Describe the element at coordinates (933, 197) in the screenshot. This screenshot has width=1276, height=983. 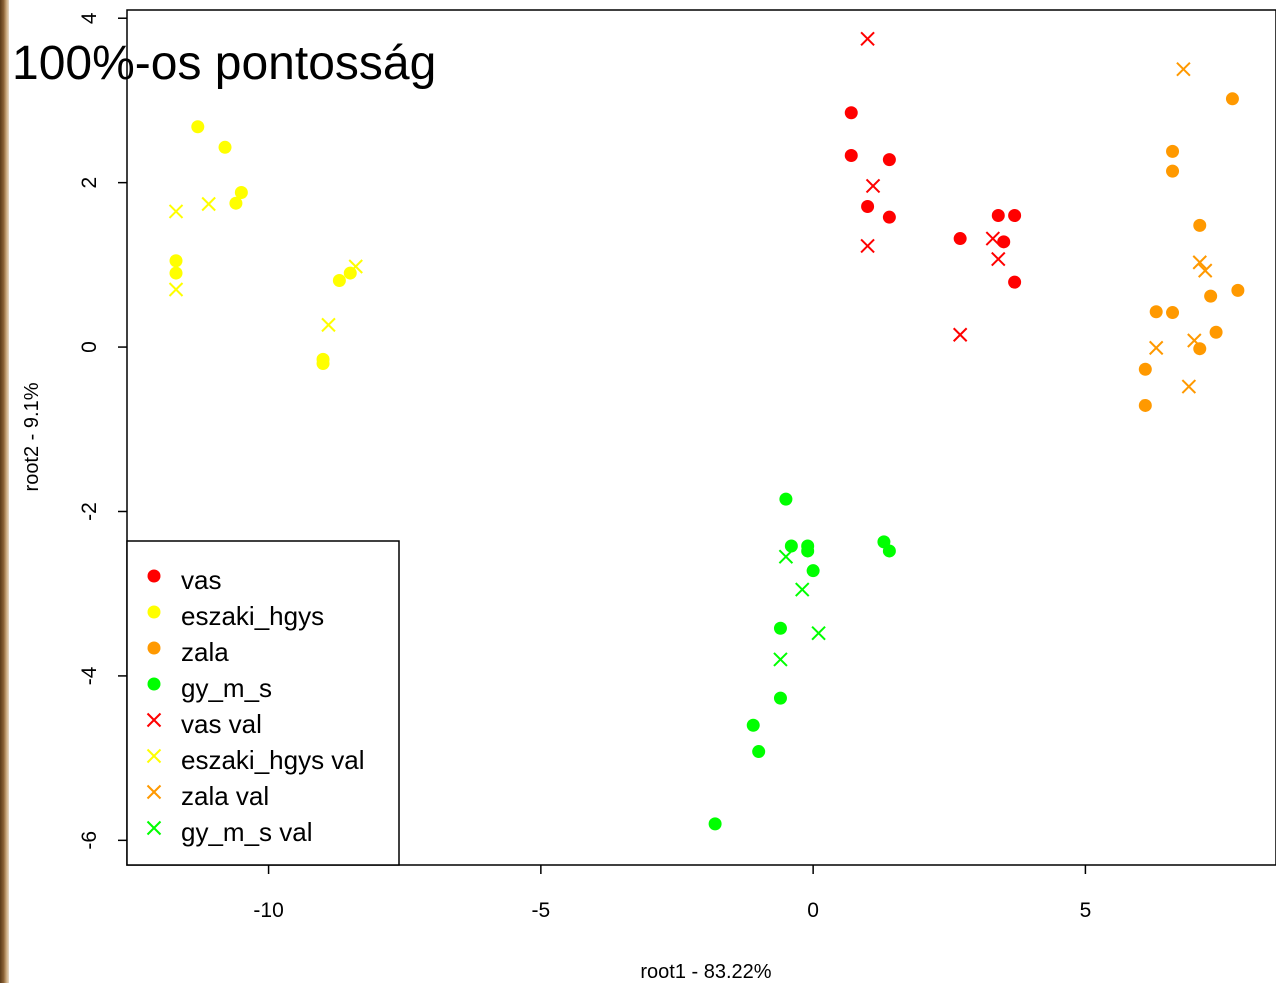
I see `series-vas` at that location.